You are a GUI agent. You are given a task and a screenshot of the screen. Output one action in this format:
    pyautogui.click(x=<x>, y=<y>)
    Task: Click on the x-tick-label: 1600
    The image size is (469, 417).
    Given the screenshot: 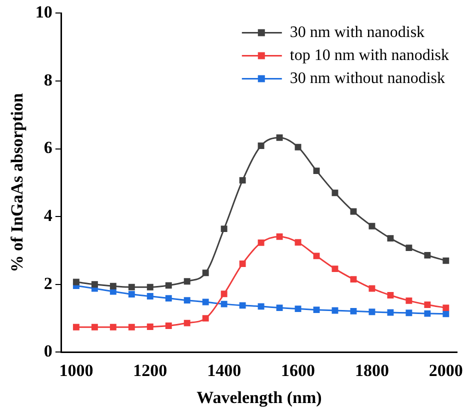 What is the action you would take?
    pyautogui.click(x=298, y=370)
    